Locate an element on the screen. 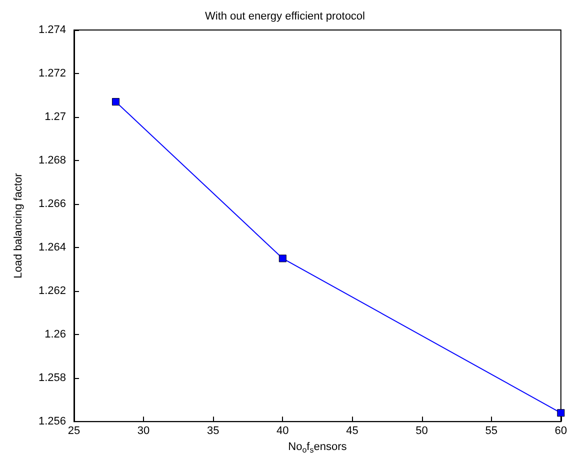  y-tick-label: 1.268 is located at coordinates (52, 160).